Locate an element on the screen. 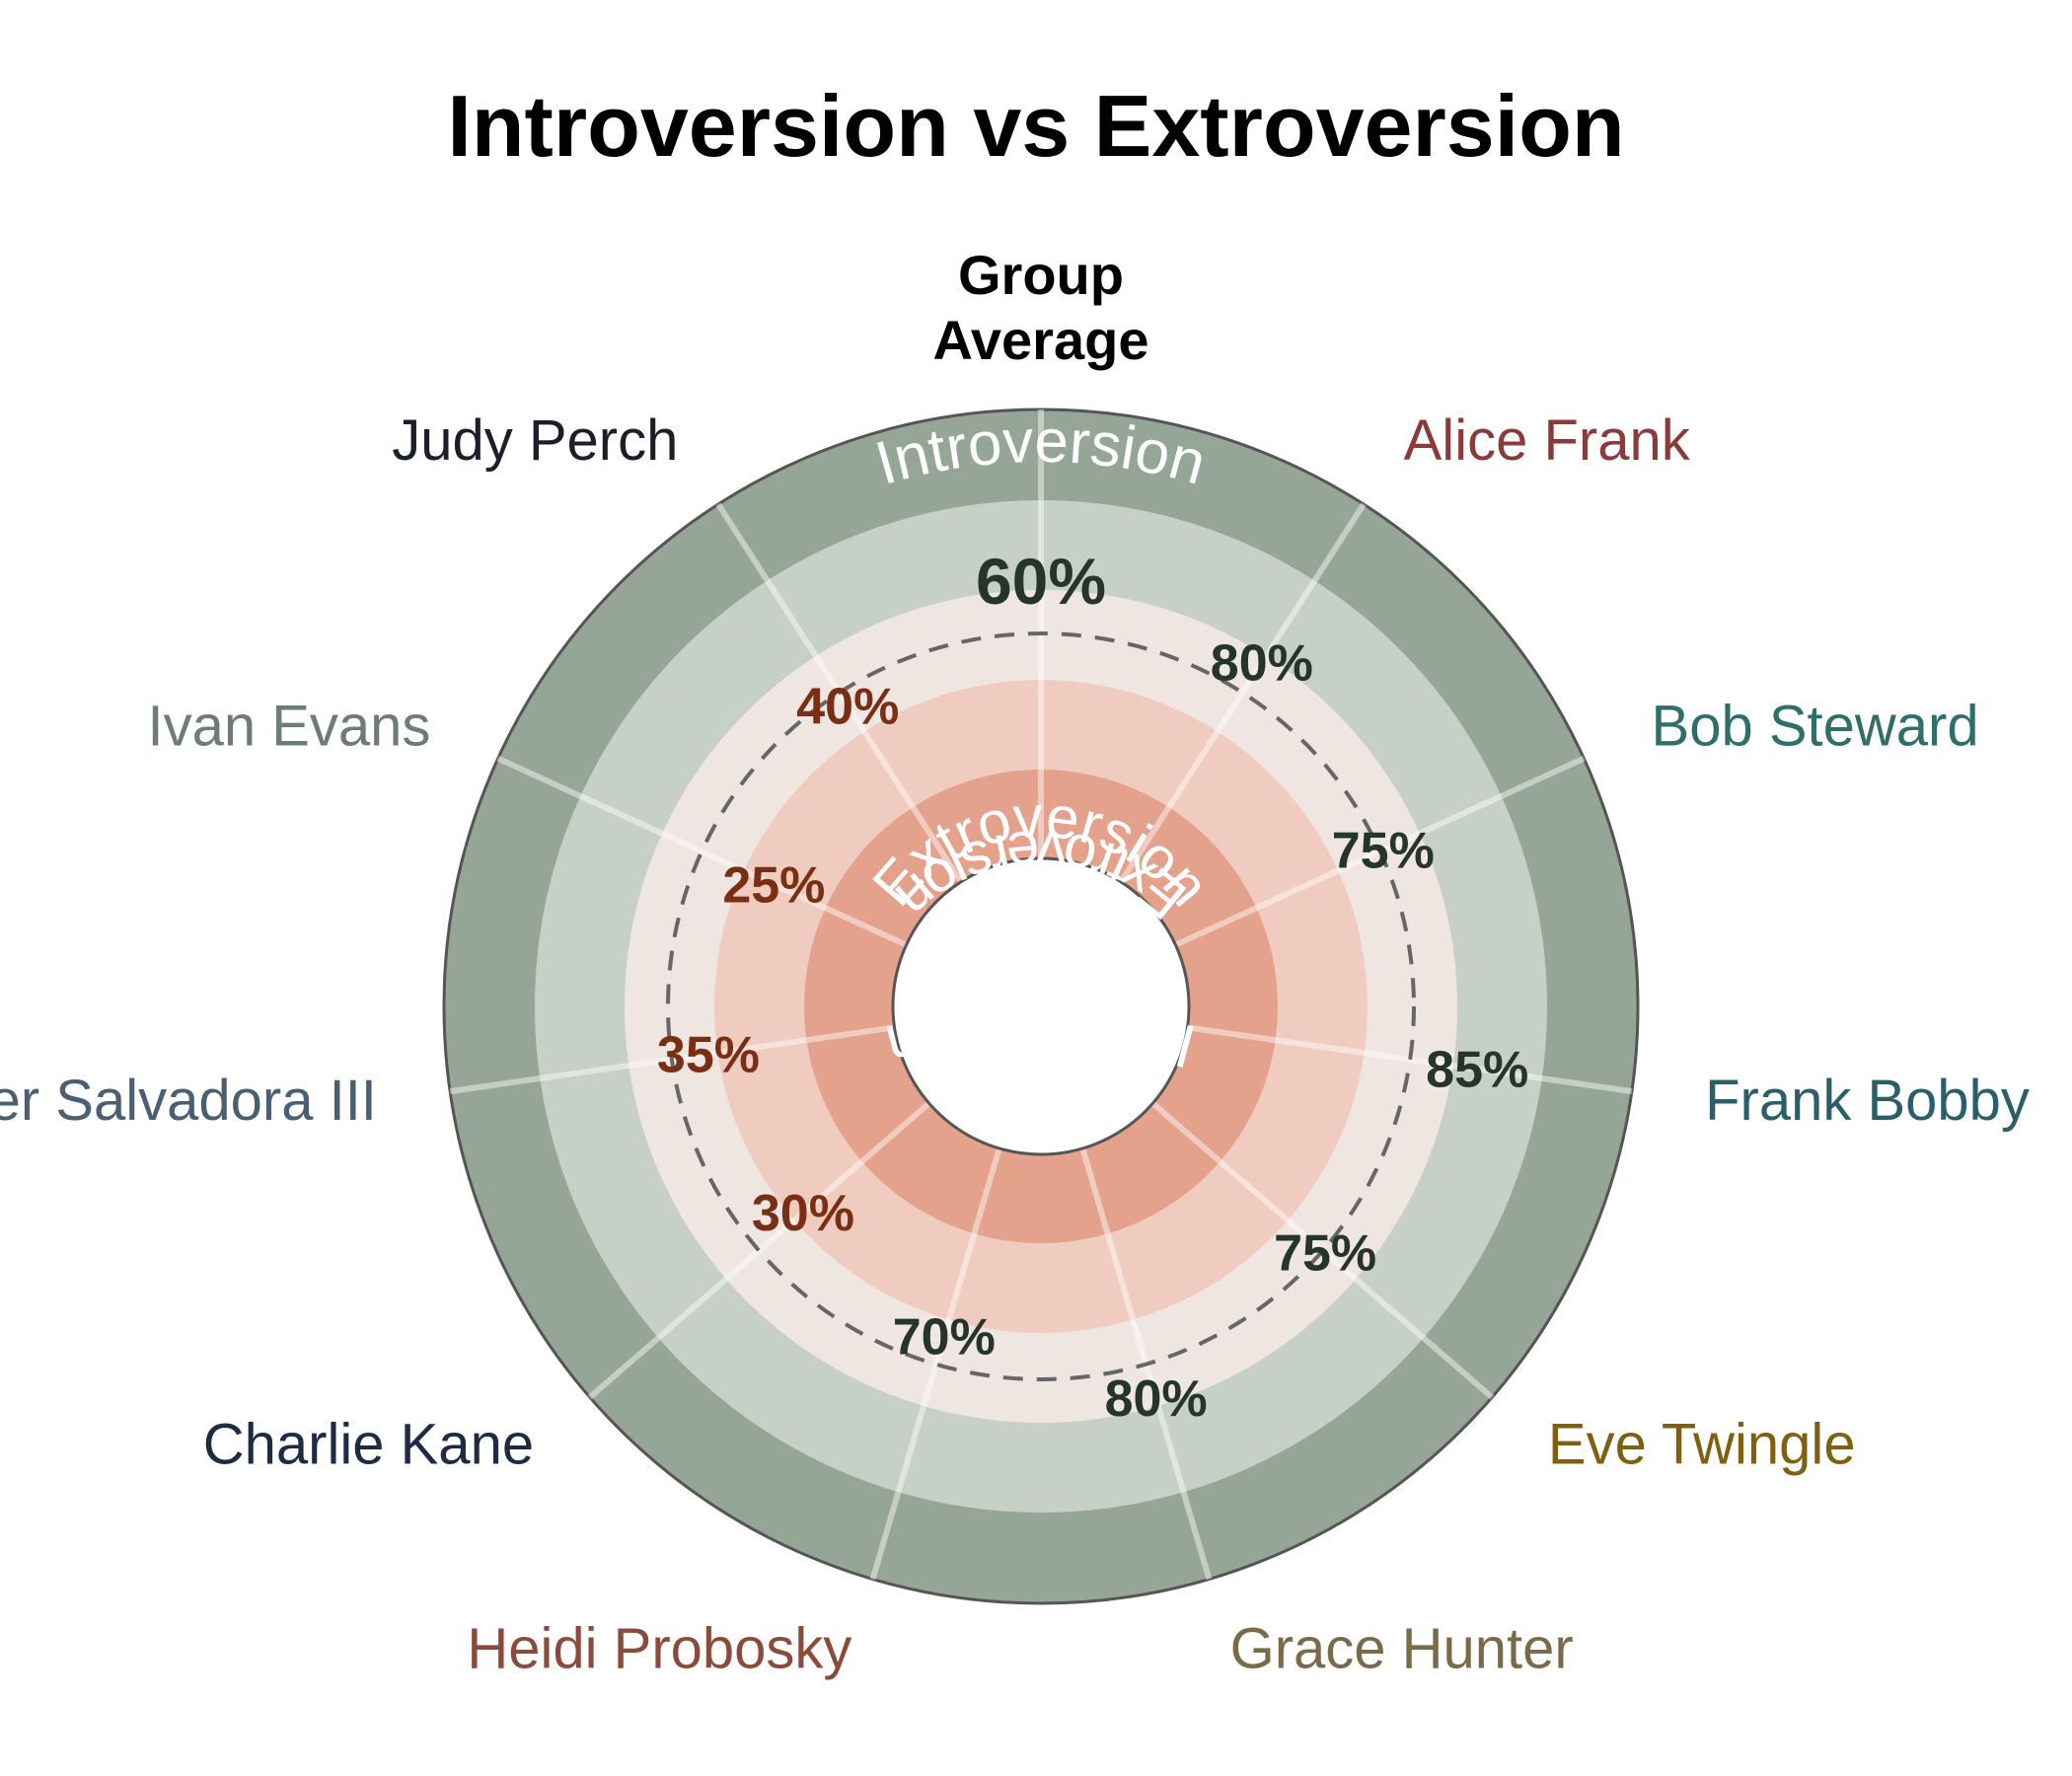 The image size is (2072, 1776). member-value-judy-perch: 40% is located at coordinates (848, 707).